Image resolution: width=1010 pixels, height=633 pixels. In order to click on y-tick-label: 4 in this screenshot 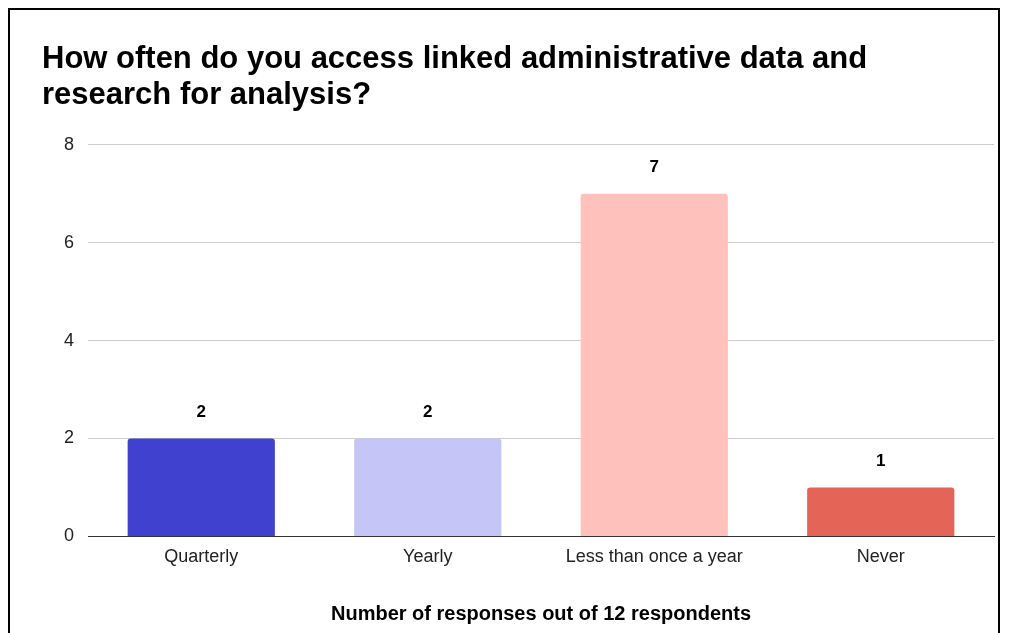, I will do `click(69, 339)`.